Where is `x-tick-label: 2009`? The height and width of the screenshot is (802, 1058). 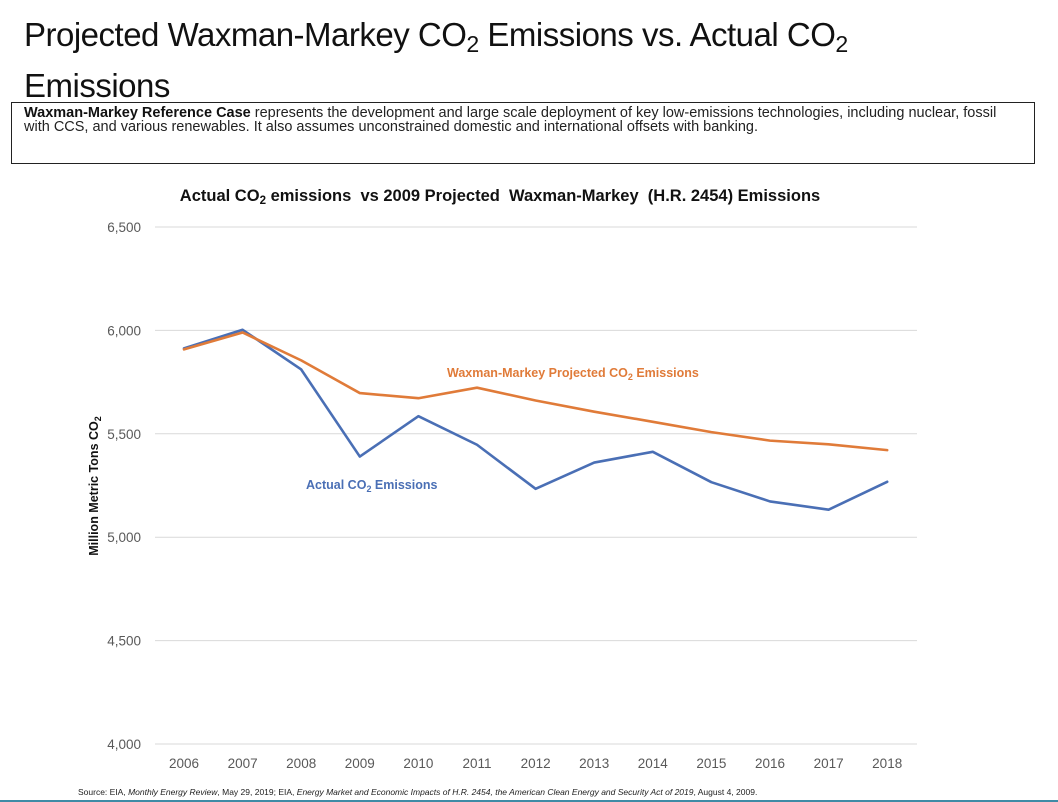 x-tick-label: 2009 is located at coordinates (360, 763).